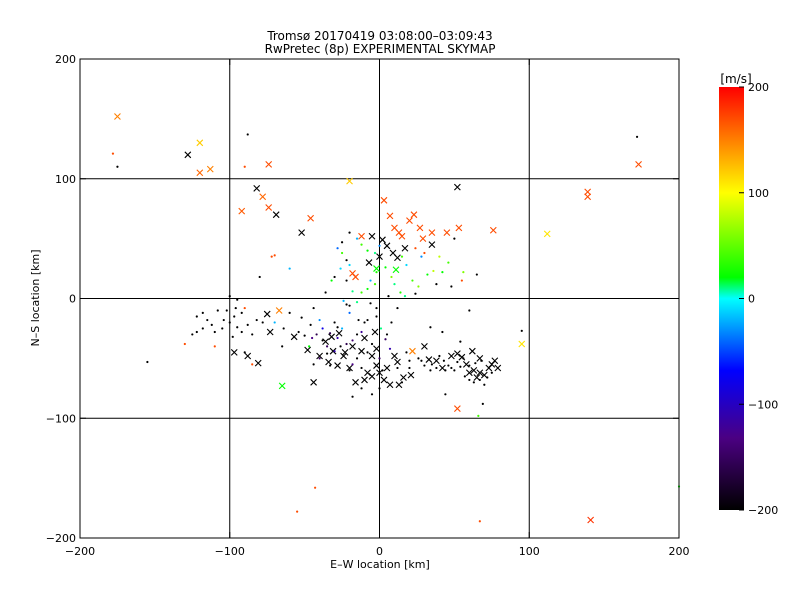 The image size is (800, 600). I want to click on colorbar-tick-label: 200, so click(758, 87).